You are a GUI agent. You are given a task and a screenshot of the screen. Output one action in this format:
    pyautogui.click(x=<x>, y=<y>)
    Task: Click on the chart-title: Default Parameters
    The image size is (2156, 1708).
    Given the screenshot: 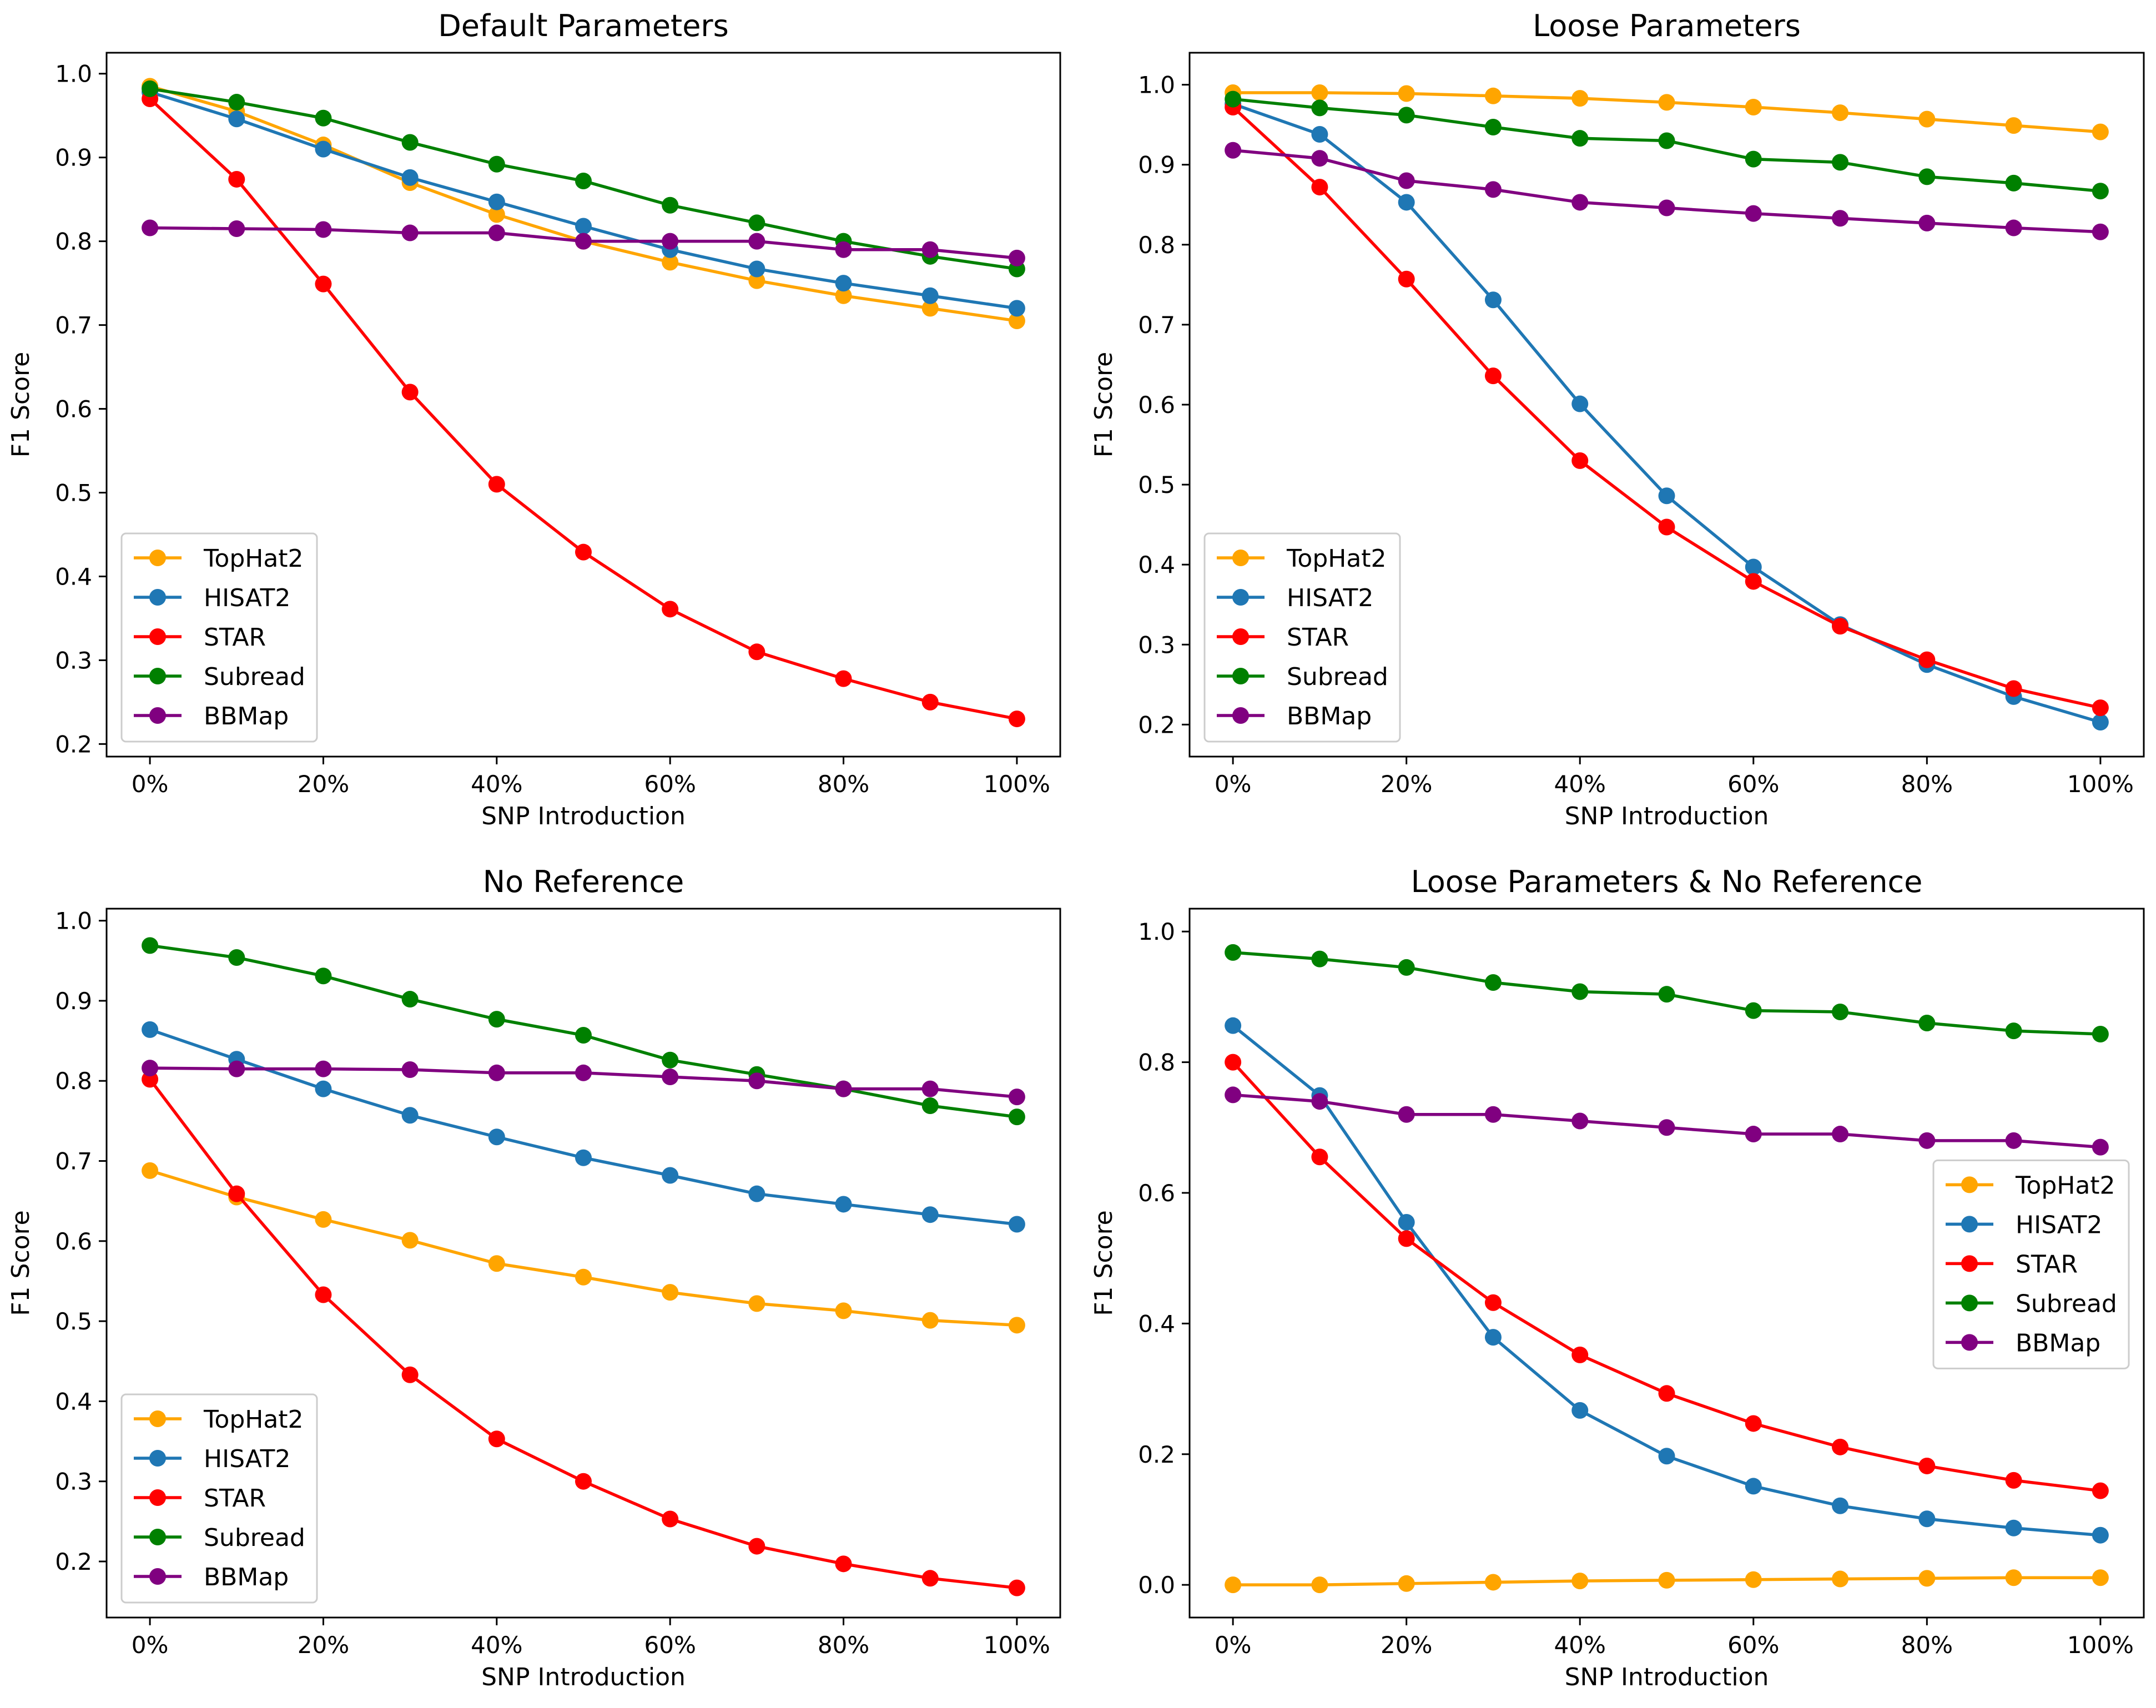 What is the action you would take?
    pyautogui.click(x=583, y=25)
    